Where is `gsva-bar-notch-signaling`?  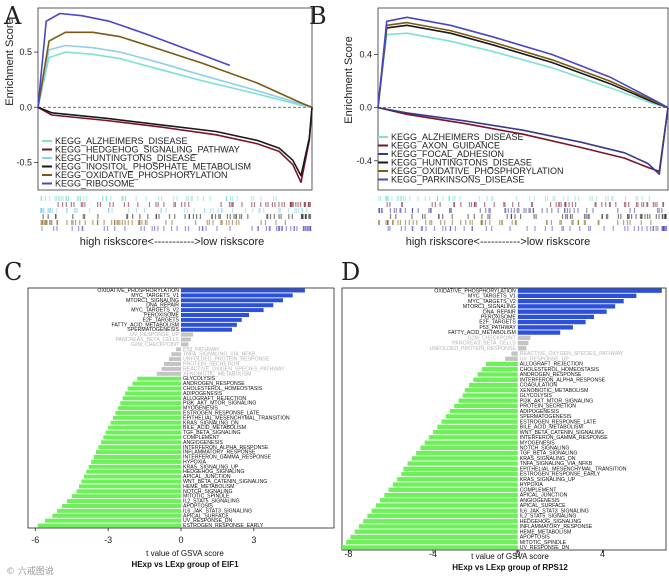 gsva-bar-notch-signaling is located at coordinates (469, 448).